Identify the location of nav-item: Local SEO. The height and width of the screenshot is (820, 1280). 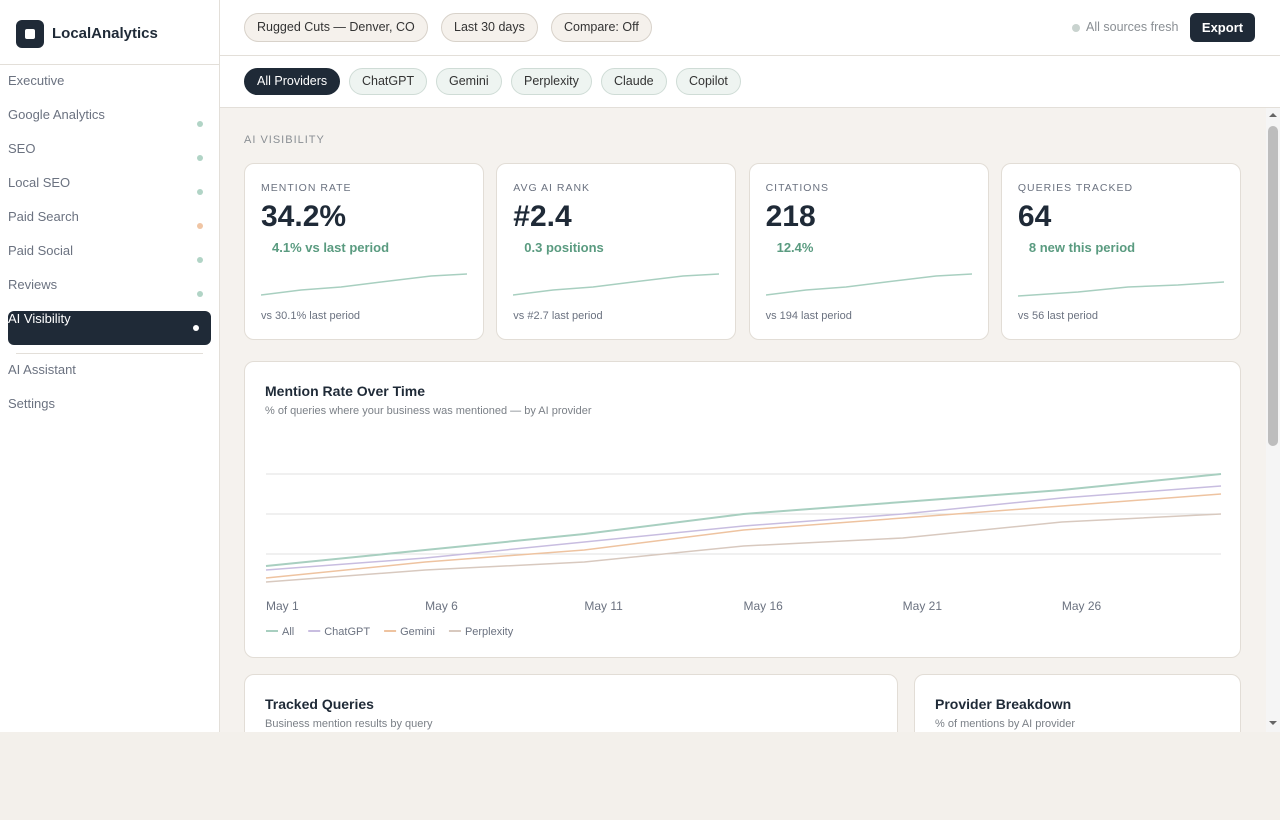
(109, 192).